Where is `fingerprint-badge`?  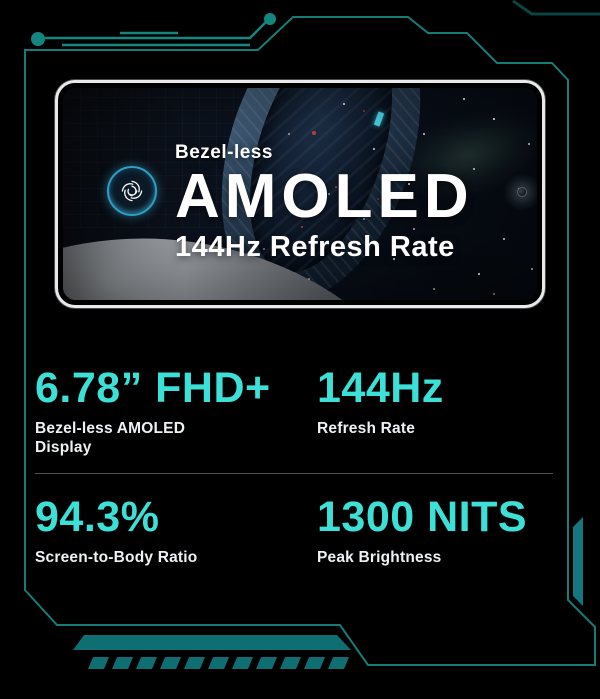
fingerprint-badge is located at coordinates (132, 191).